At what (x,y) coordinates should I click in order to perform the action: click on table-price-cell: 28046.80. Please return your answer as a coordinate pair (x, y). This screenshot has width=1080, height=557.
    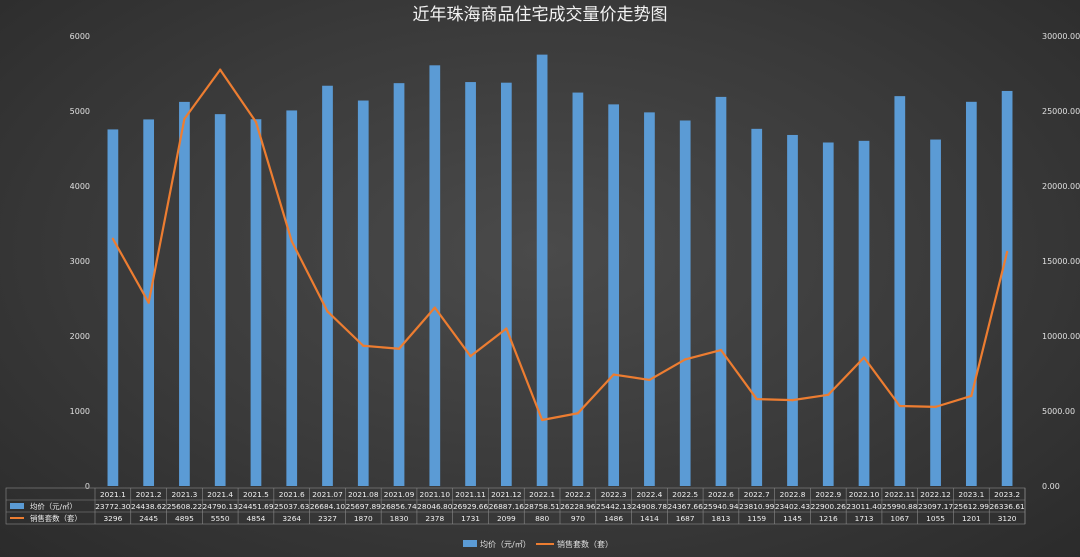
    Looking at the image, I should click on (435, 506).